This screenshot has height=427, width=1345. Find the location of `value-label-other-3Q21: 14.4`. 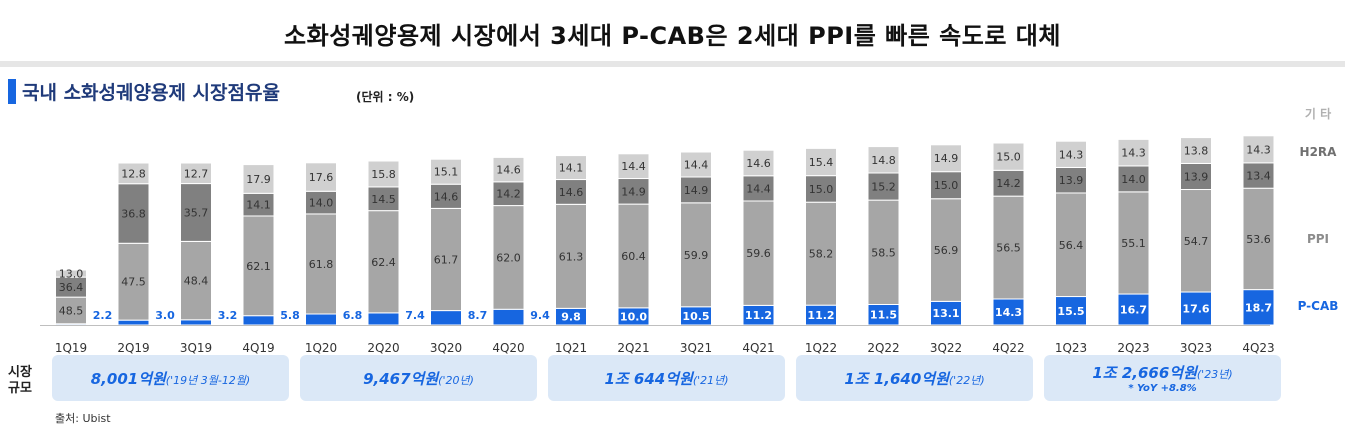

value-label-other-3Q21: 14.4 is located at coordinates (696, 164).